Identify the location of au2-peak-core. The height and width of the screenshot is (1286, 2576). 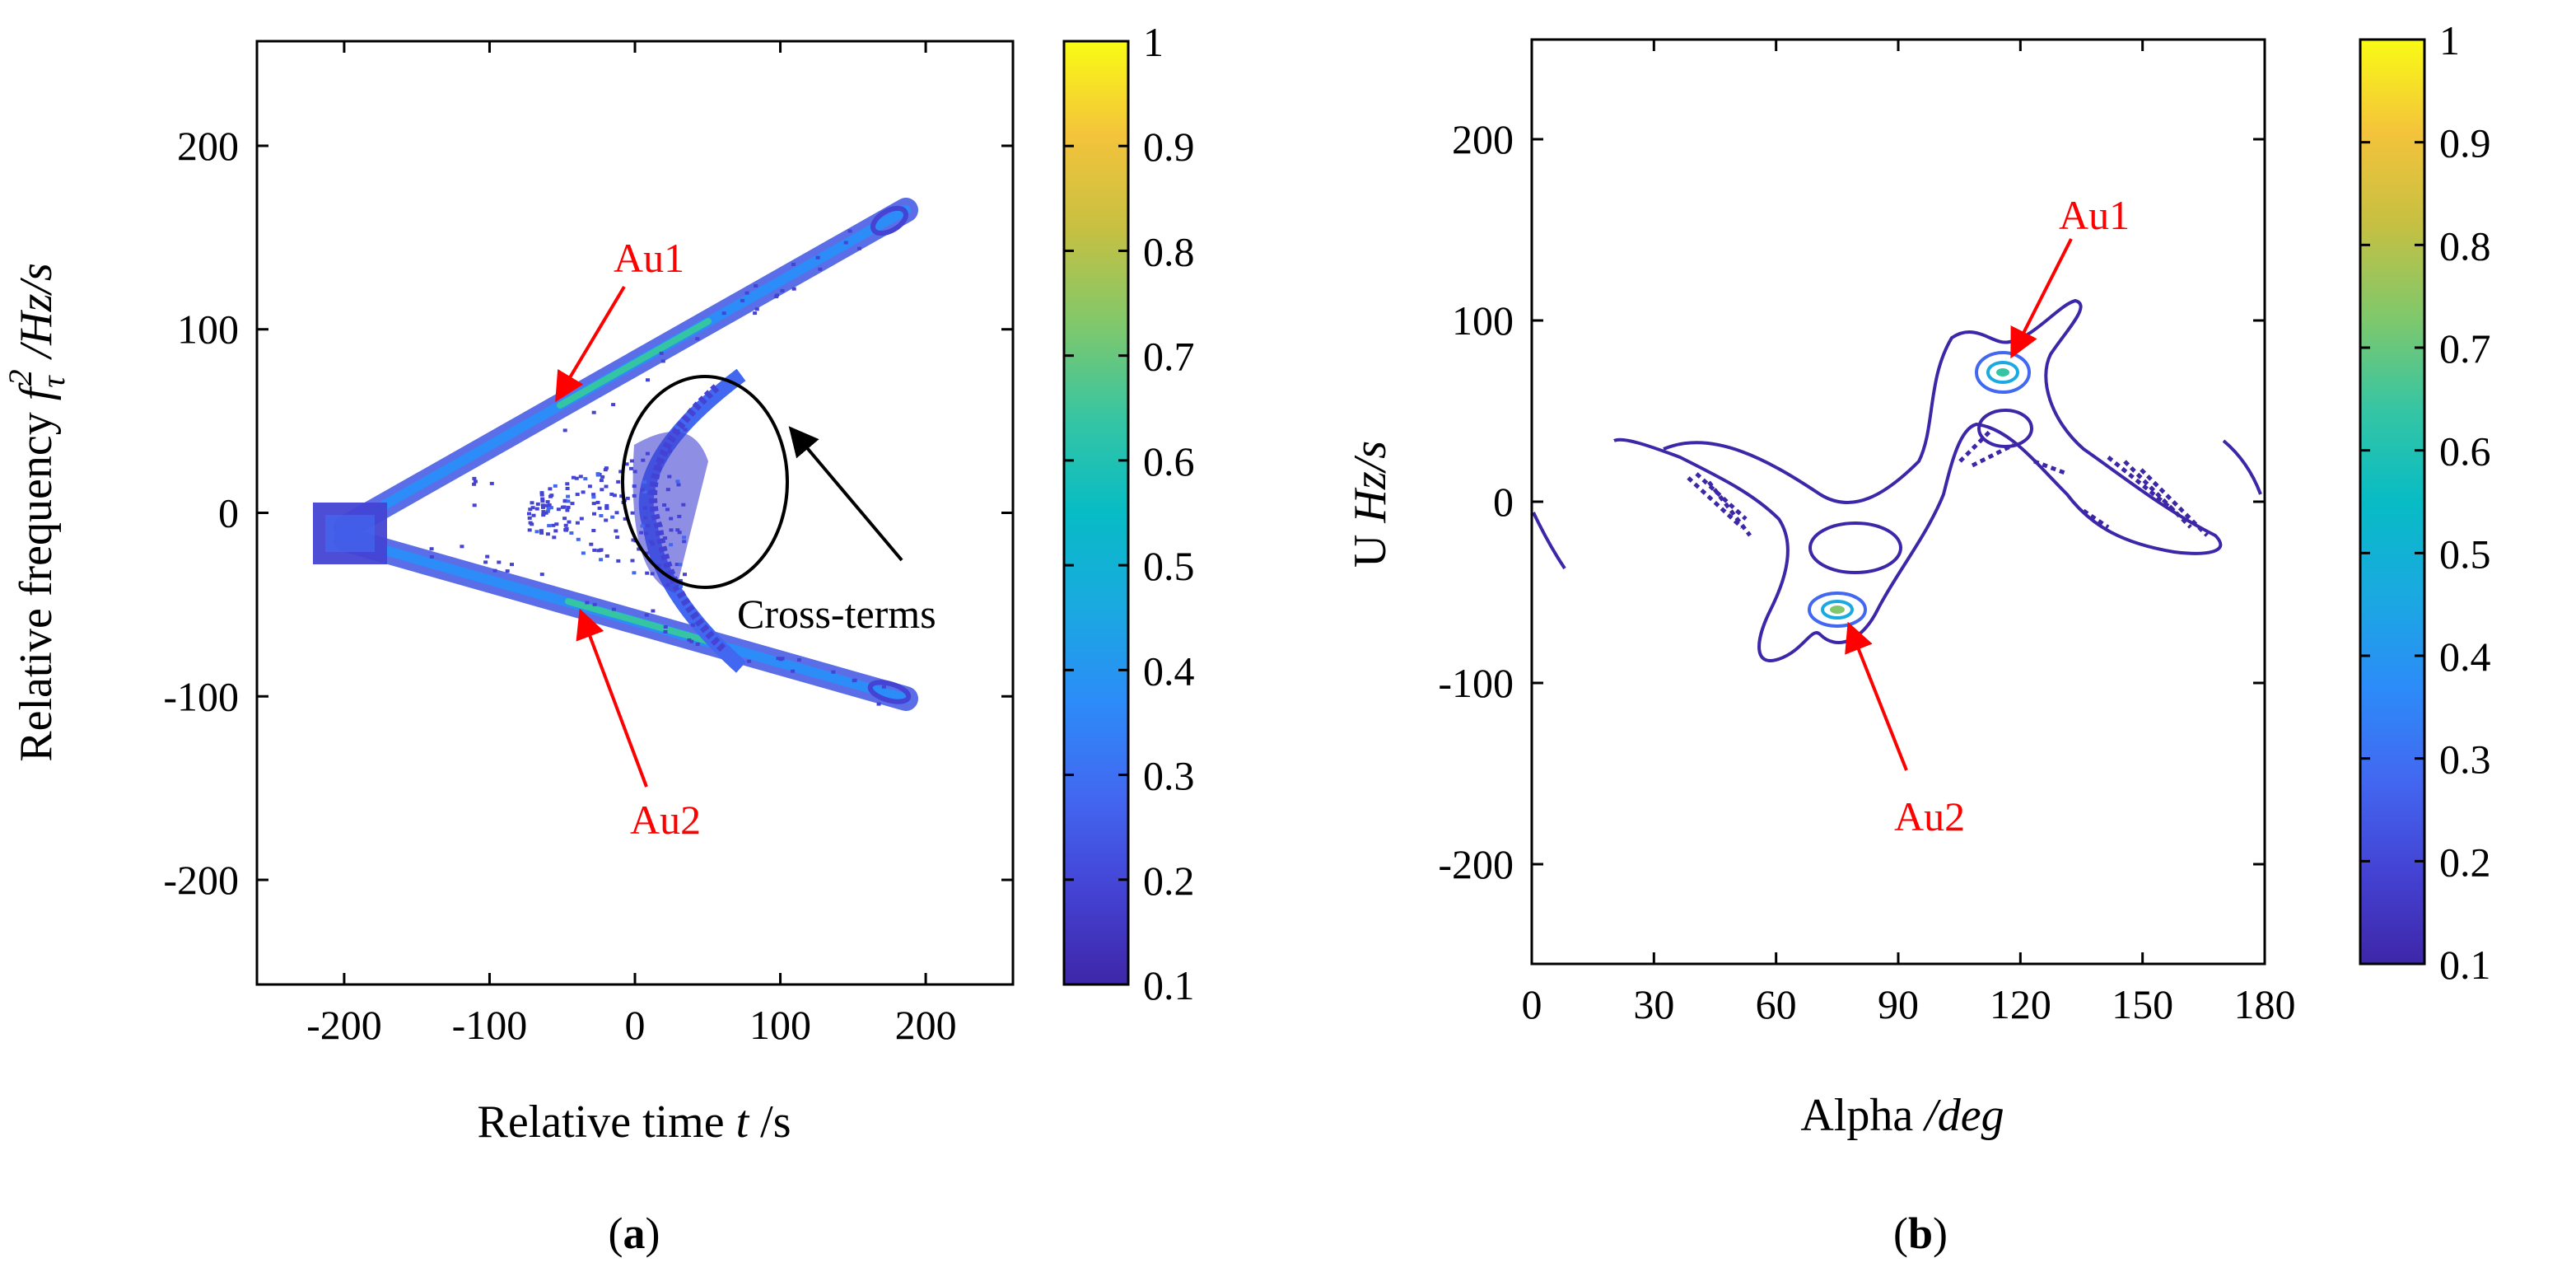
(1837, 610).